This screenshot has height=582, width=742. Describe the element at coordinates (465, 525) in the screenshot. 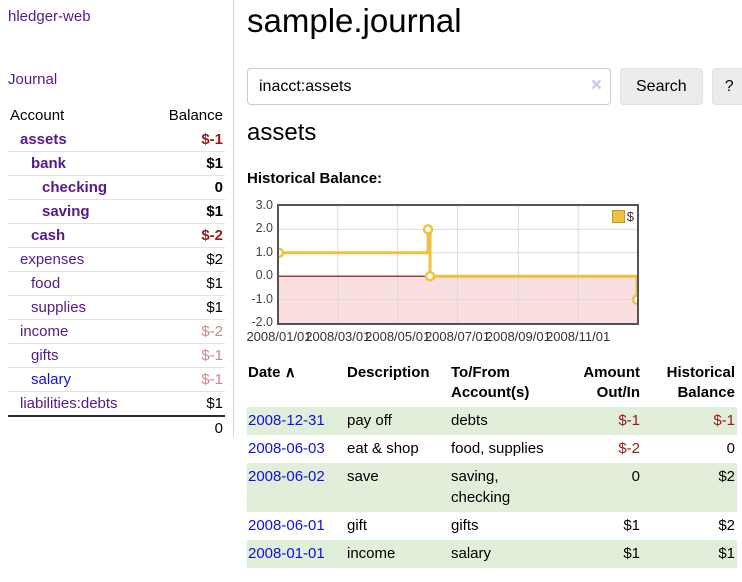

I see `transaction-accounts: gifts` at that location.